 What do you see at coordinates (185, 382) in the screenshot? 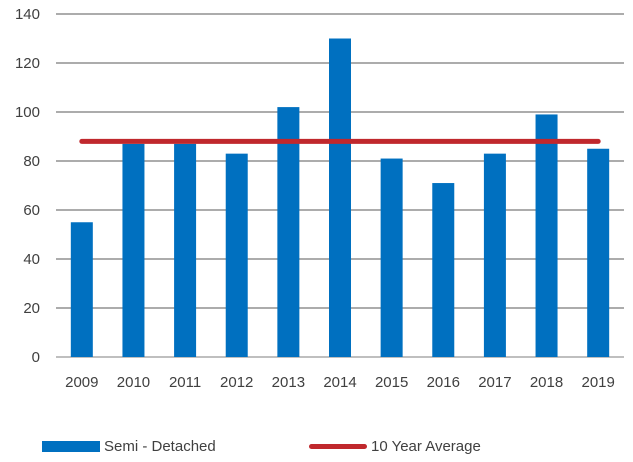
I see `x-tick-label: 2011` at bounding box center [185, 382].